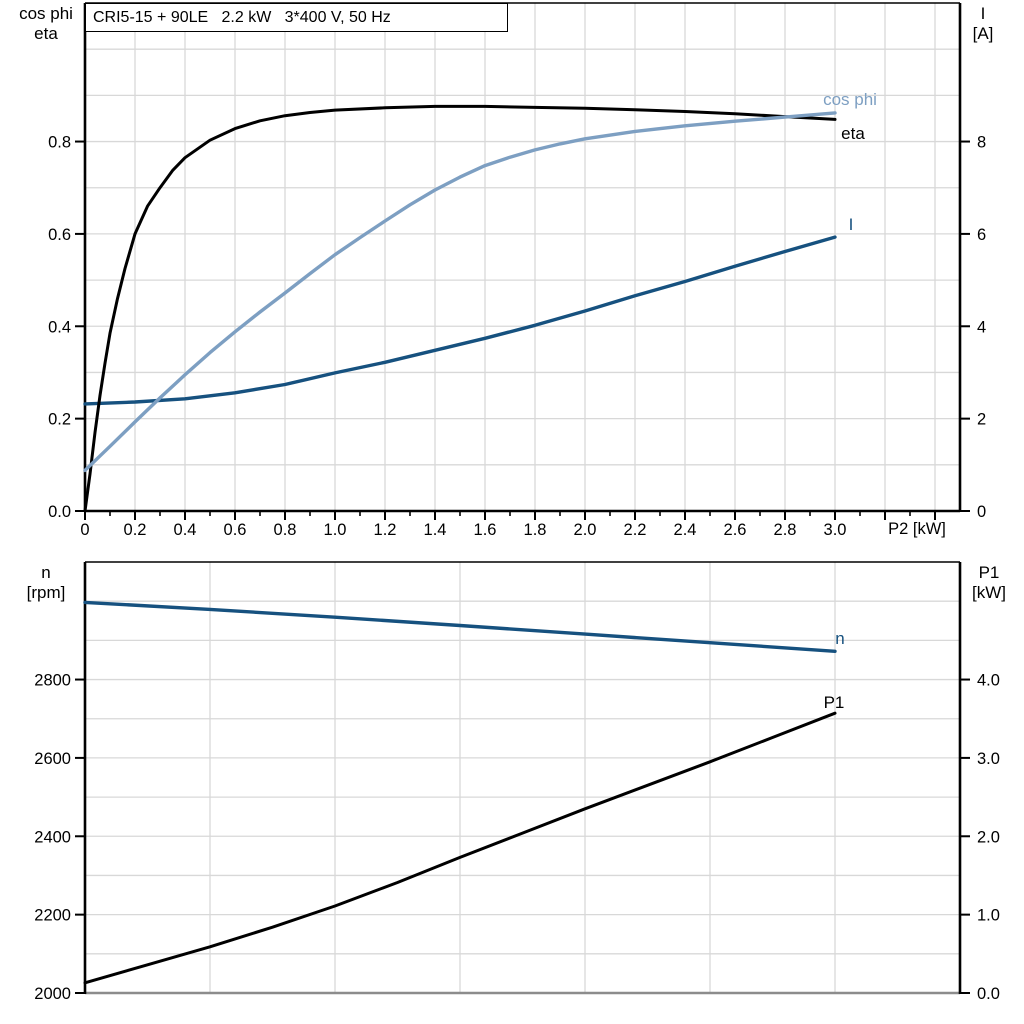 This screenshot has height=1024, width=1024. I want to click on right-tick-label: 8, so click(981, 143).